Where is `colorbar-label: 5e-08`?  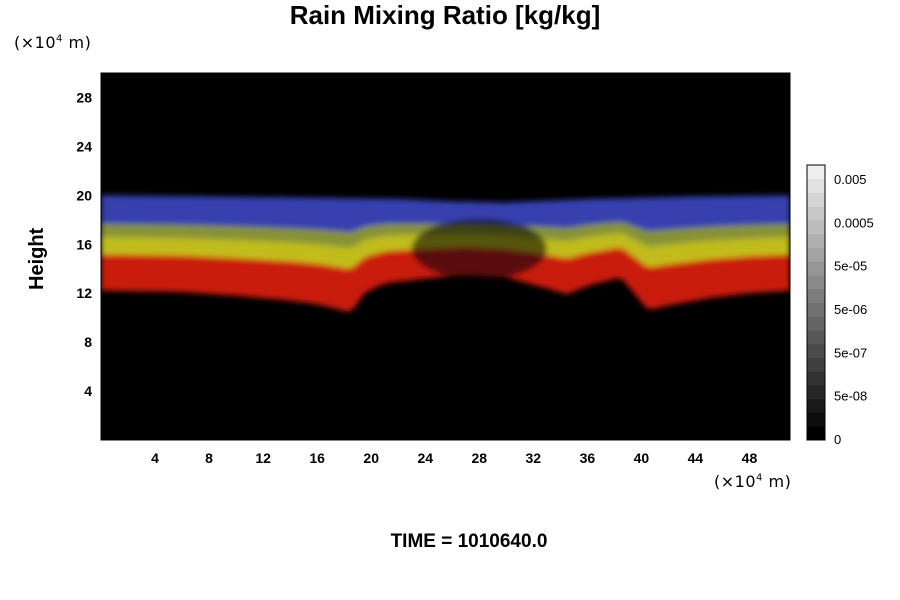
colorbar-label: 5e-08 is located at coordinates (850, 396).